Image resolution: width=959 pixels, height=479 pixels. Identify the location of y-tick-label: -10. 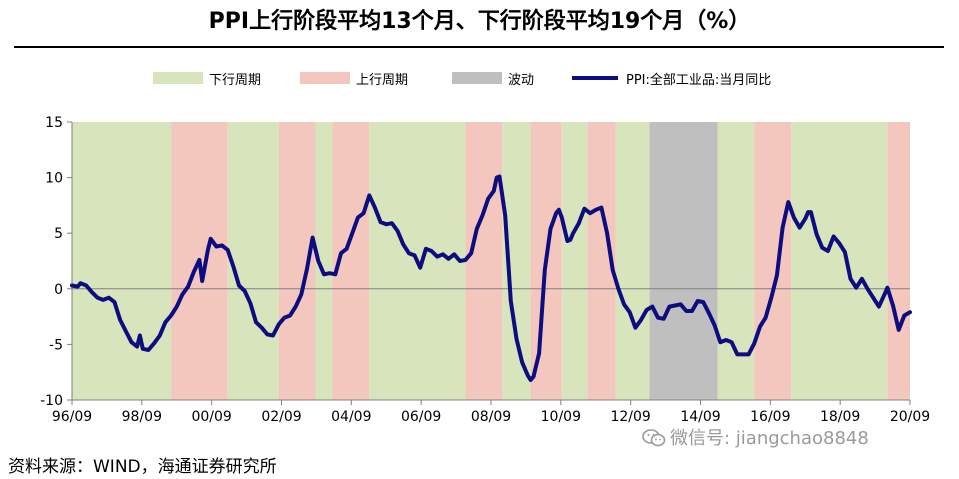
(51, 401).